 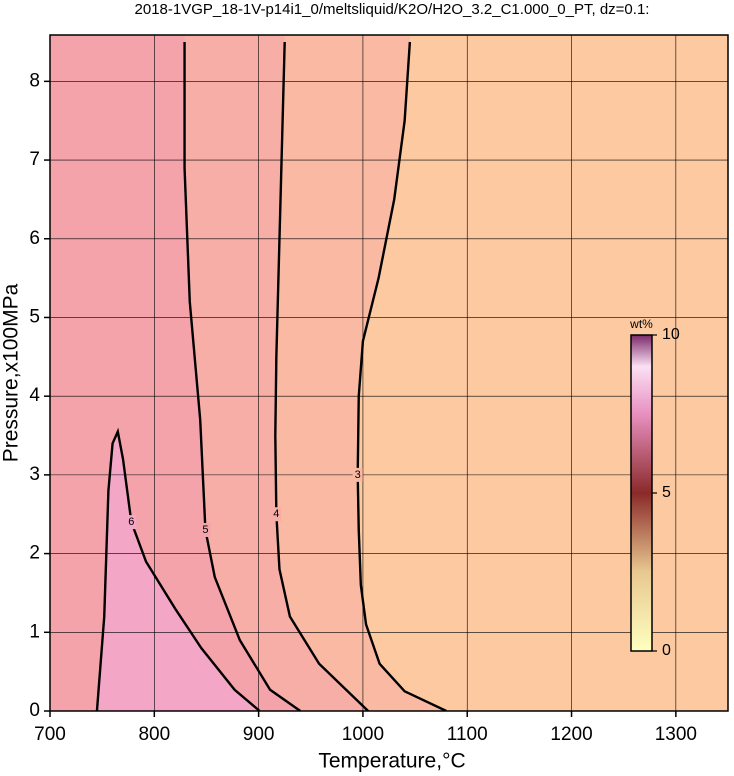 I want to click on x-tick-label: 900, so click(x=259, y=734).